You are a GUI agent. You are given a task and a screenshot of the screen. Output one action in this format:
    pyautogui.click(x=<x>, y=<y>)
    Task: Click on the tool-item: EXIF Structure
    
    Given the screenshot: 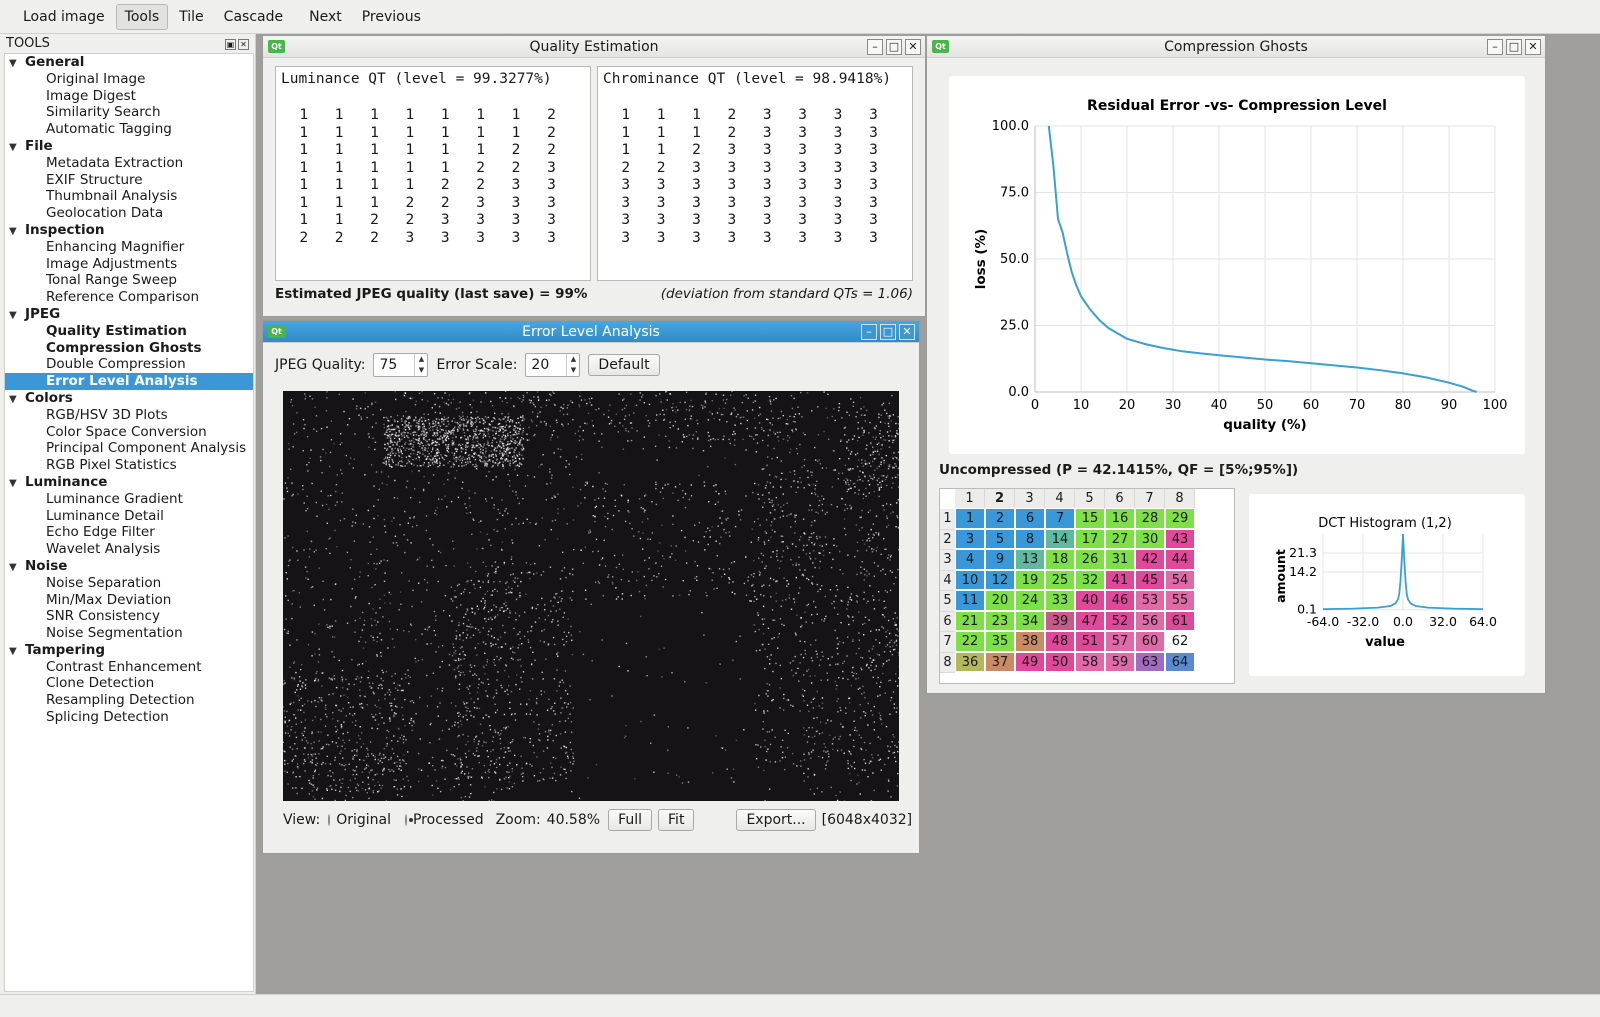 What is the action you would take?
    pyautogui.click(x=94, y=179)
    